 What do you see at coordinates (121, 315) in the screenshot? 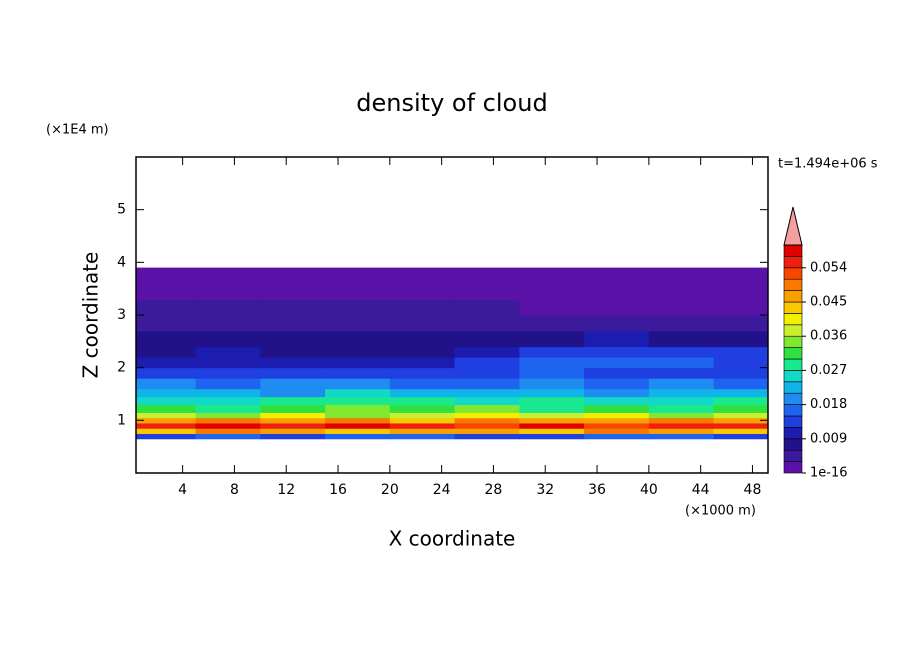
I see `y-tick-label: 3` at bounding box center [121, 315].